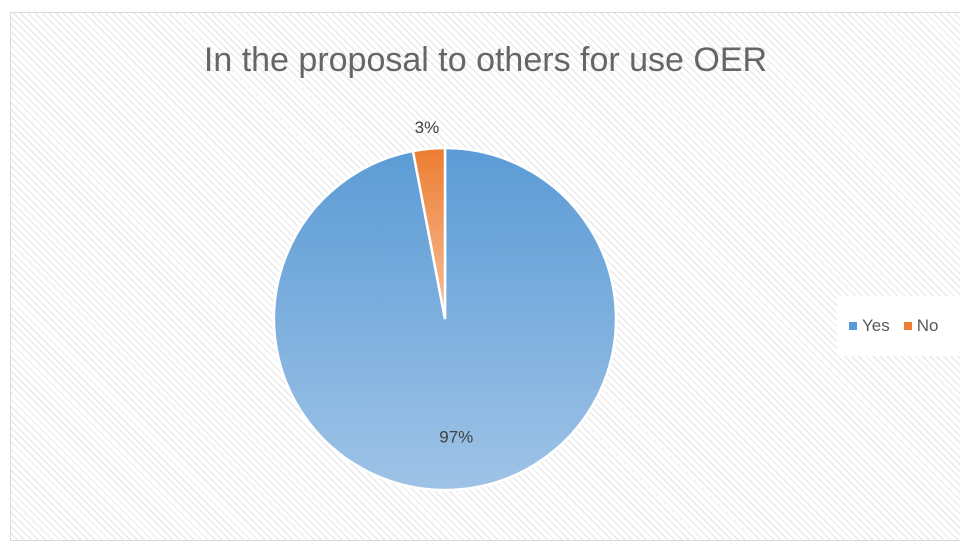 The image size is (960, 541). What do you see at coordinates (853, 326) in the screenshot?
I see `legend-swatch-yes` at bounding box center [853, 326].